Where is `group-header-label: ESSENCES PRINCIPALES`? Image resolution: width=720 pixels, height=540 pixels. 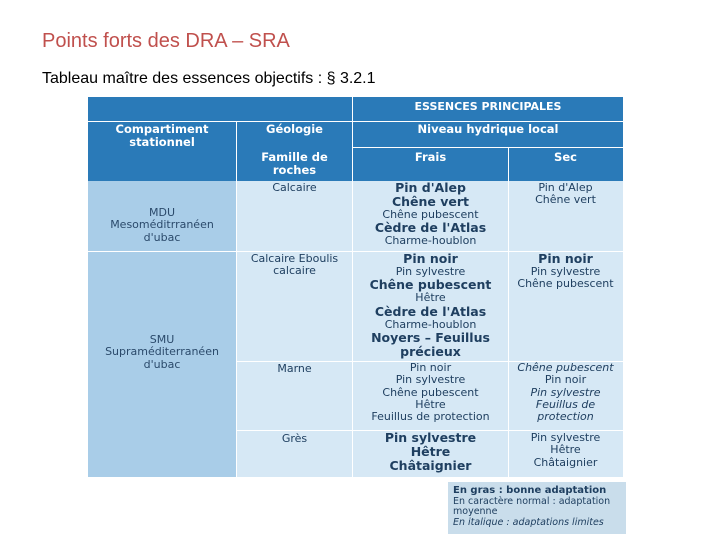 group-header-label: ESSENCES PRINCIPALES is located at coordinates (488, 106).